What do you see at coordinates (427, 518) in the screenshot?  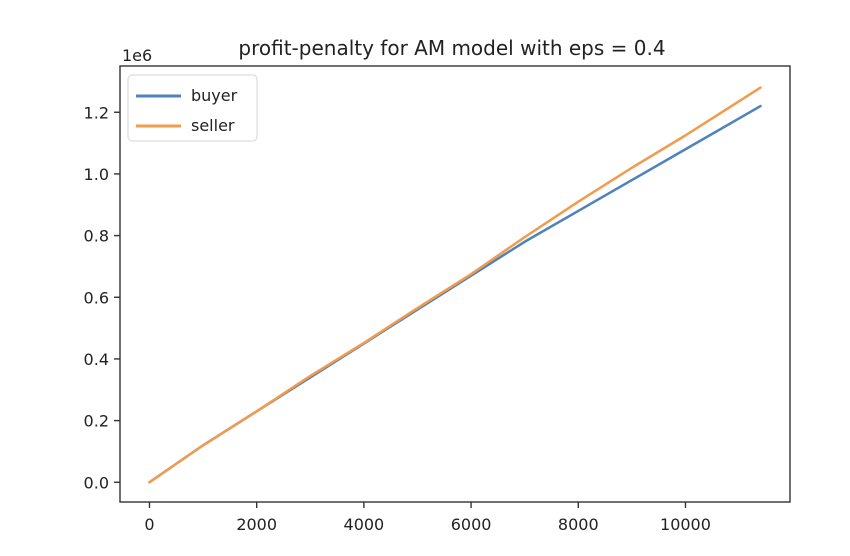 I see `x-axis: 0 2000 4000 6000 8000 10000` at bounding box center [427, 518].